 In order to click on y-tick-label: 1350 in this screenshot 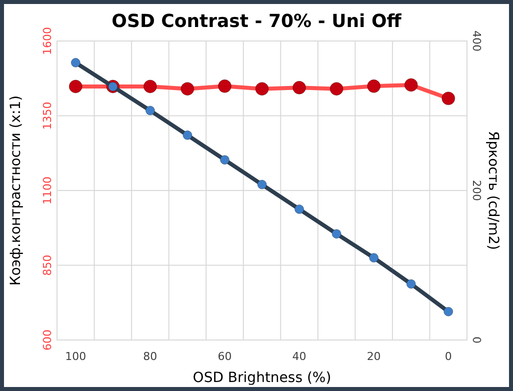, I will do `click(47, 116)`.